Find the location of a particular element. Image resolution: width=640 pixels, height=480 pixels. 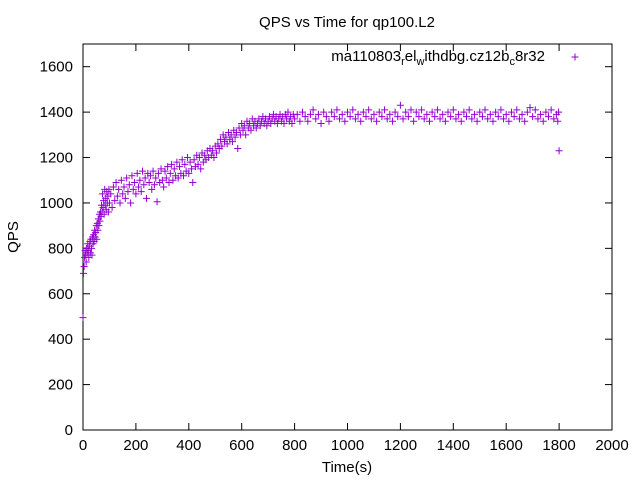

legend-marker-plus-icon is located at coordinates (575, 57).